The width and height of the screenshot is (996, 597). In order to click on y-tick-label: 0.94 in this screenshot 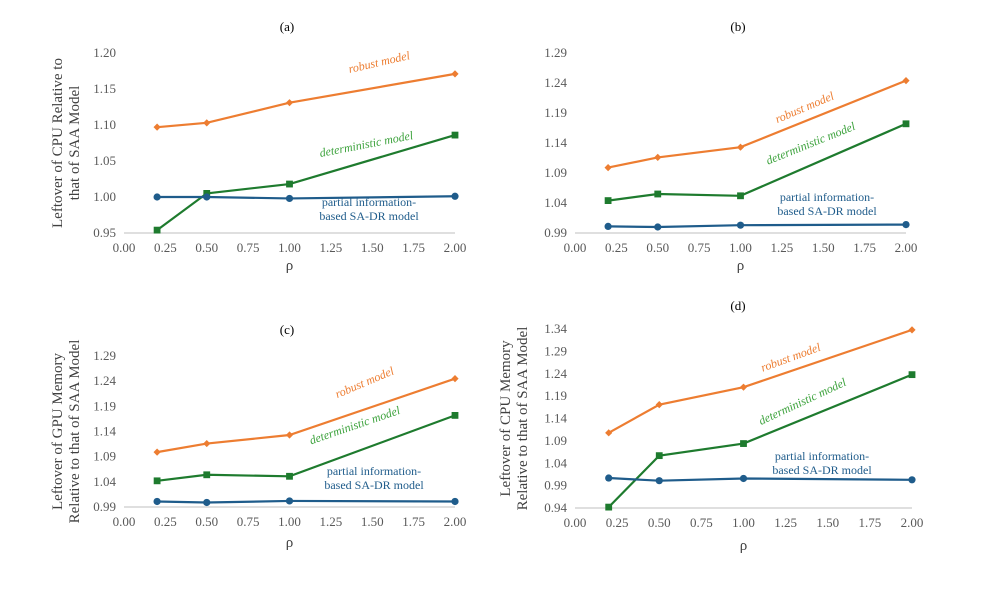, I will do `click(555, 507)`.